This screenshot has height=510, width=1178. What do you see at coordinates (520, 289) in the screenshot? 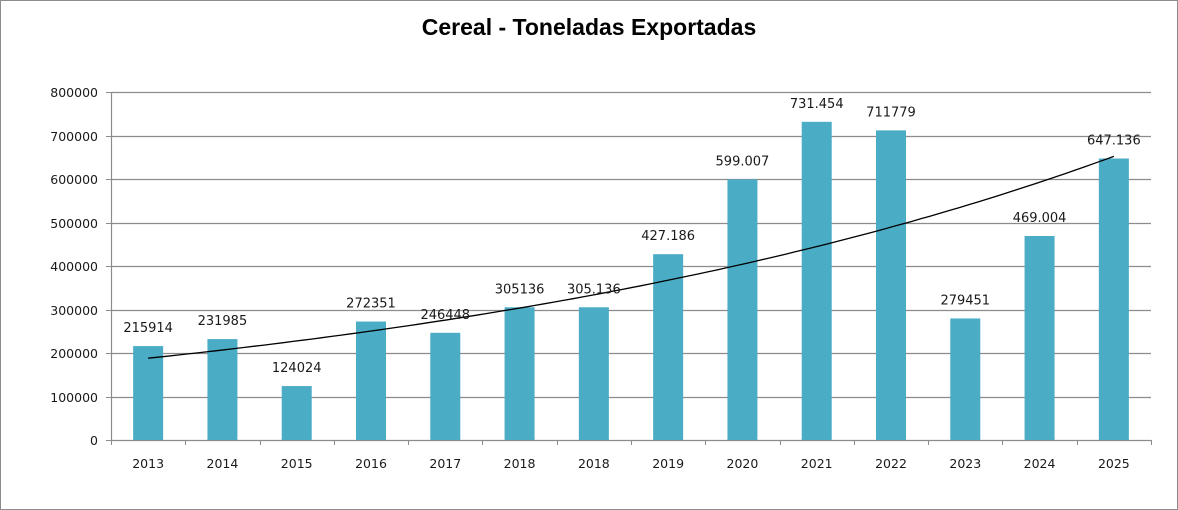
I see `data-label: 305136` at bounding box center [520, 289].